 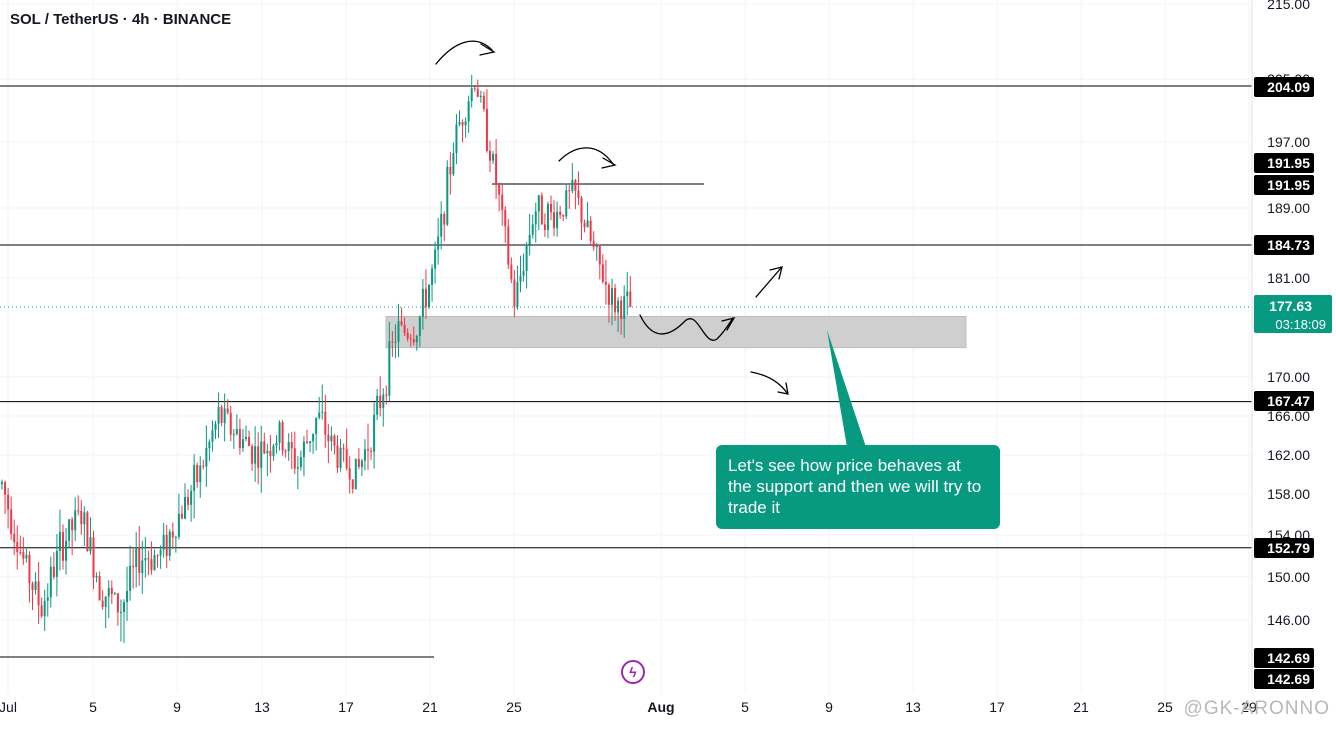 I want to click on x-tick-label: Aug, so click(x=660, y=707).